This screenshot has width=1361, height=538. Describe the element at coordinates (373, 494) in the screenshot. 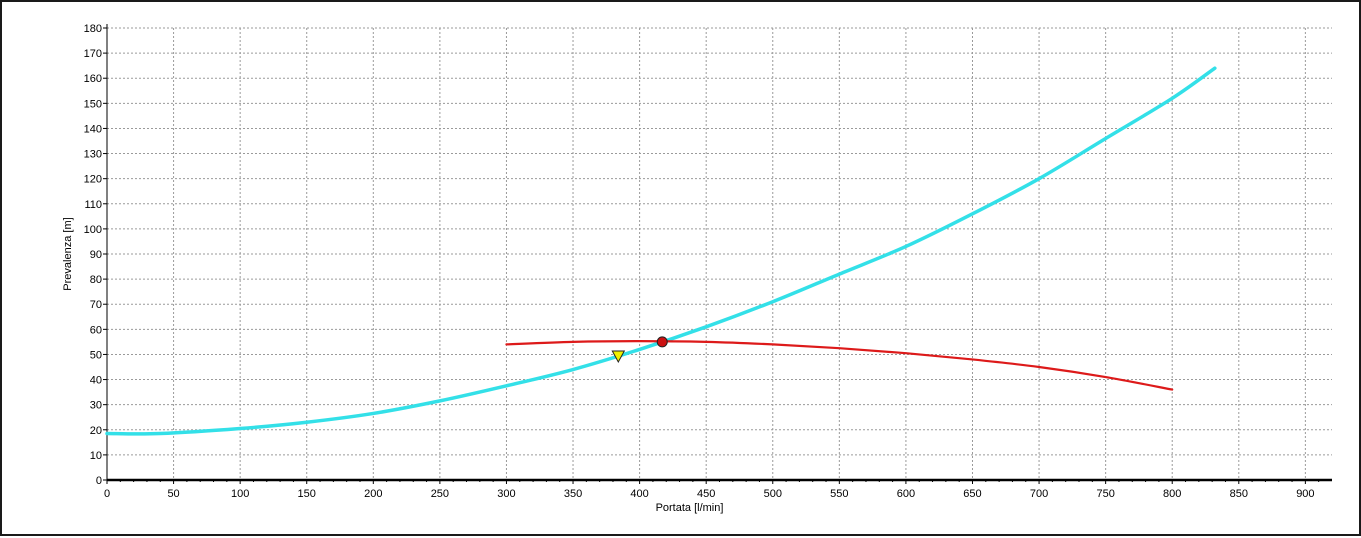

I see `x-tick-label: 200` at that location.